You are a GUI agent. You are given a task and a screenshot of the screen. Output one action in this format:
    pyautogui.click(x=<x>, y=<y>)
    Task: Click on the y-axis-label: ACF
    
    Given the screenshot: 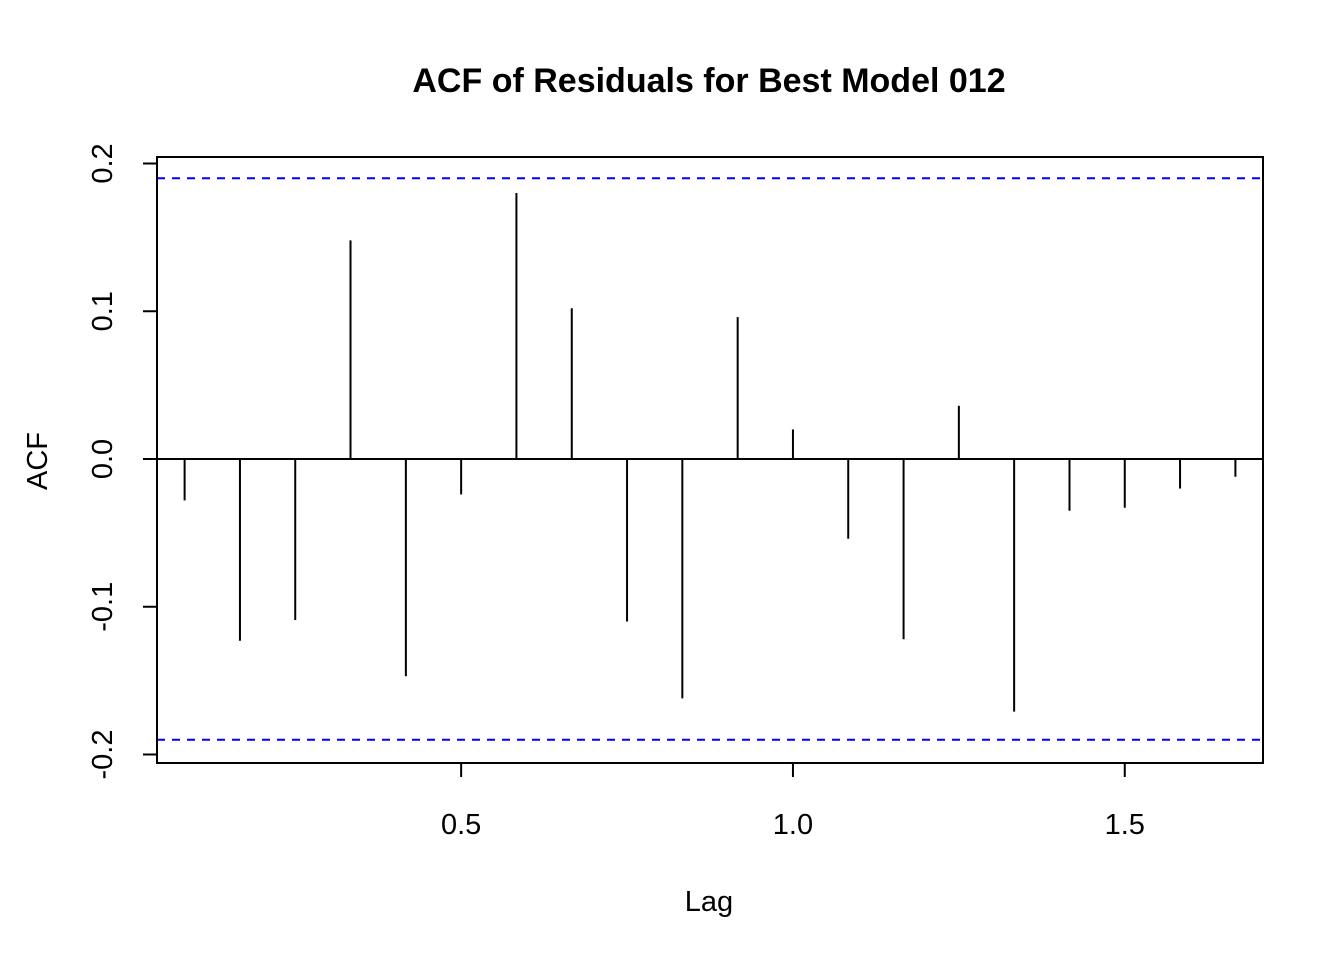 What is the action you would take?
    pyautogui.click(x=38, y=461)
    